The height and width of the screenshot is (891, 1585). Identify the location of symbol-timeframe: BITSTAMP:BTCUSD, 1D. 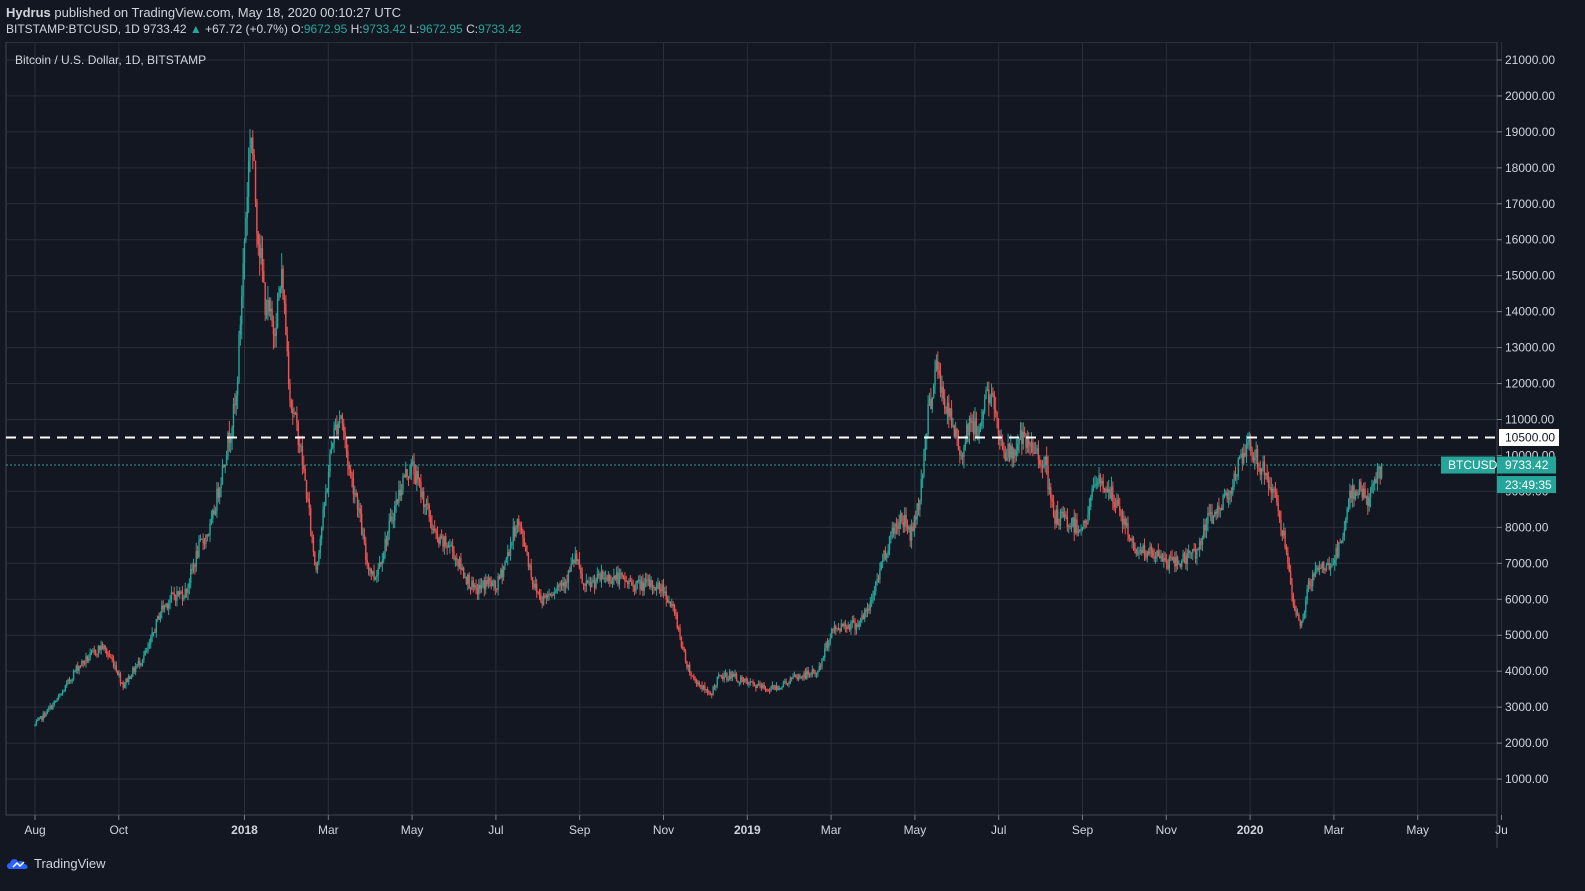
(73, 29).